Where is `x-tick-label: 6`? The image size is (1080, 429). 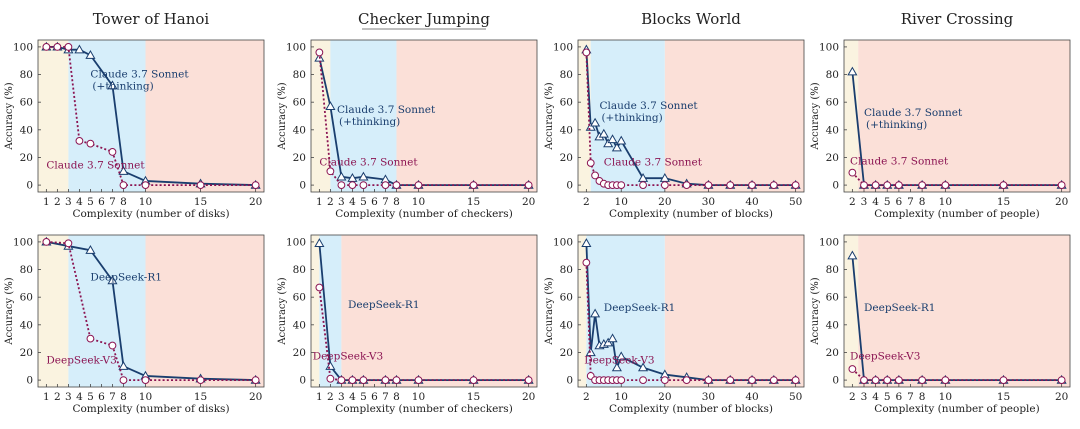 x-tick-label: 6 is located at coordinates (899, 202).